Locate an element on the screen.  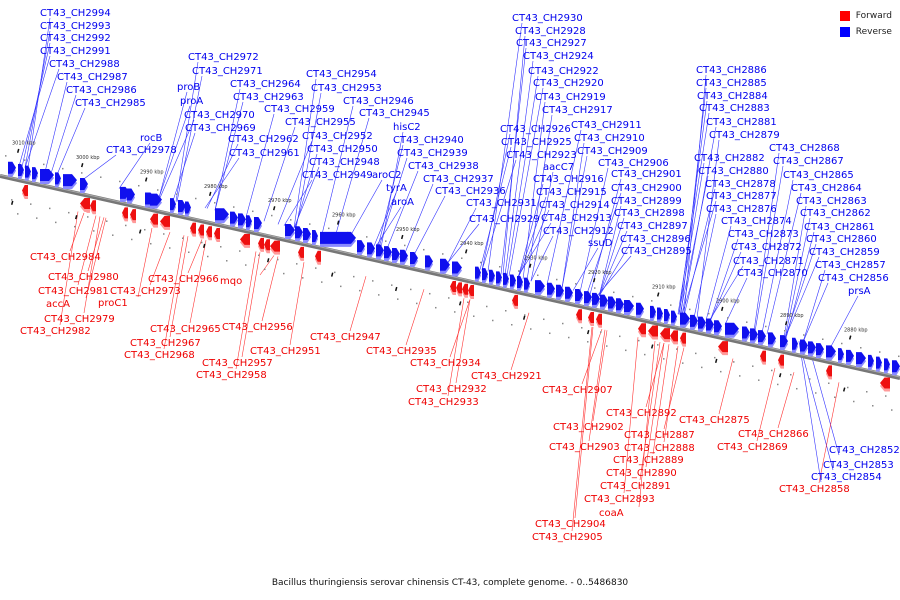
reverse-gene-label: CT43_CH2897 is located at coordinates (652, 226).